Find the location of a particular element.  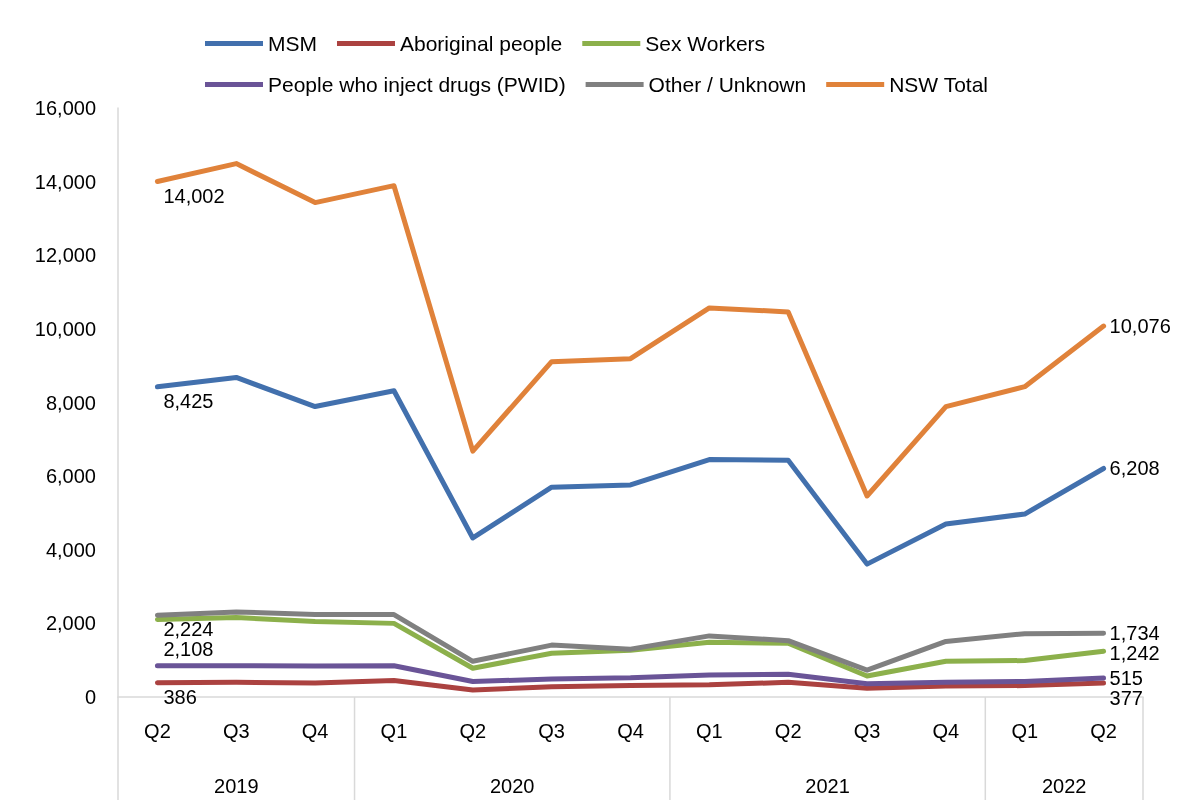

data-label: 14,002 is located at coordinates (194, 195).